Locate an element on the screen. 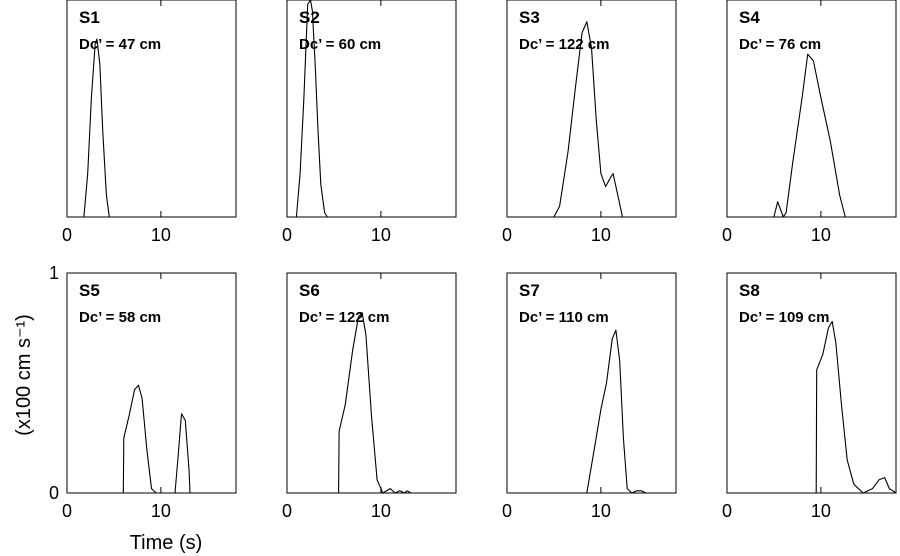 This screenshot has height=556, width=900. panel-s4: 0 10 S4 Dc’ = 76 cm is located at coordinates (809, 122).